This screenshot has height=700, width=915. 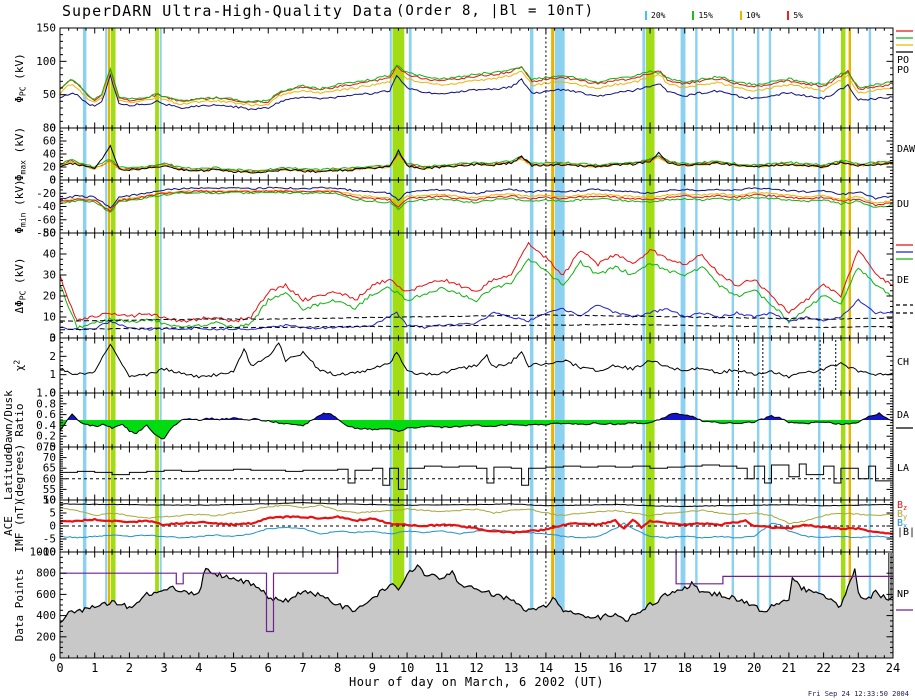 What do you see at coordinates (476, 200) in the screenshot?
I see `series-phi_min-orange` at bounding box center [476, 200].